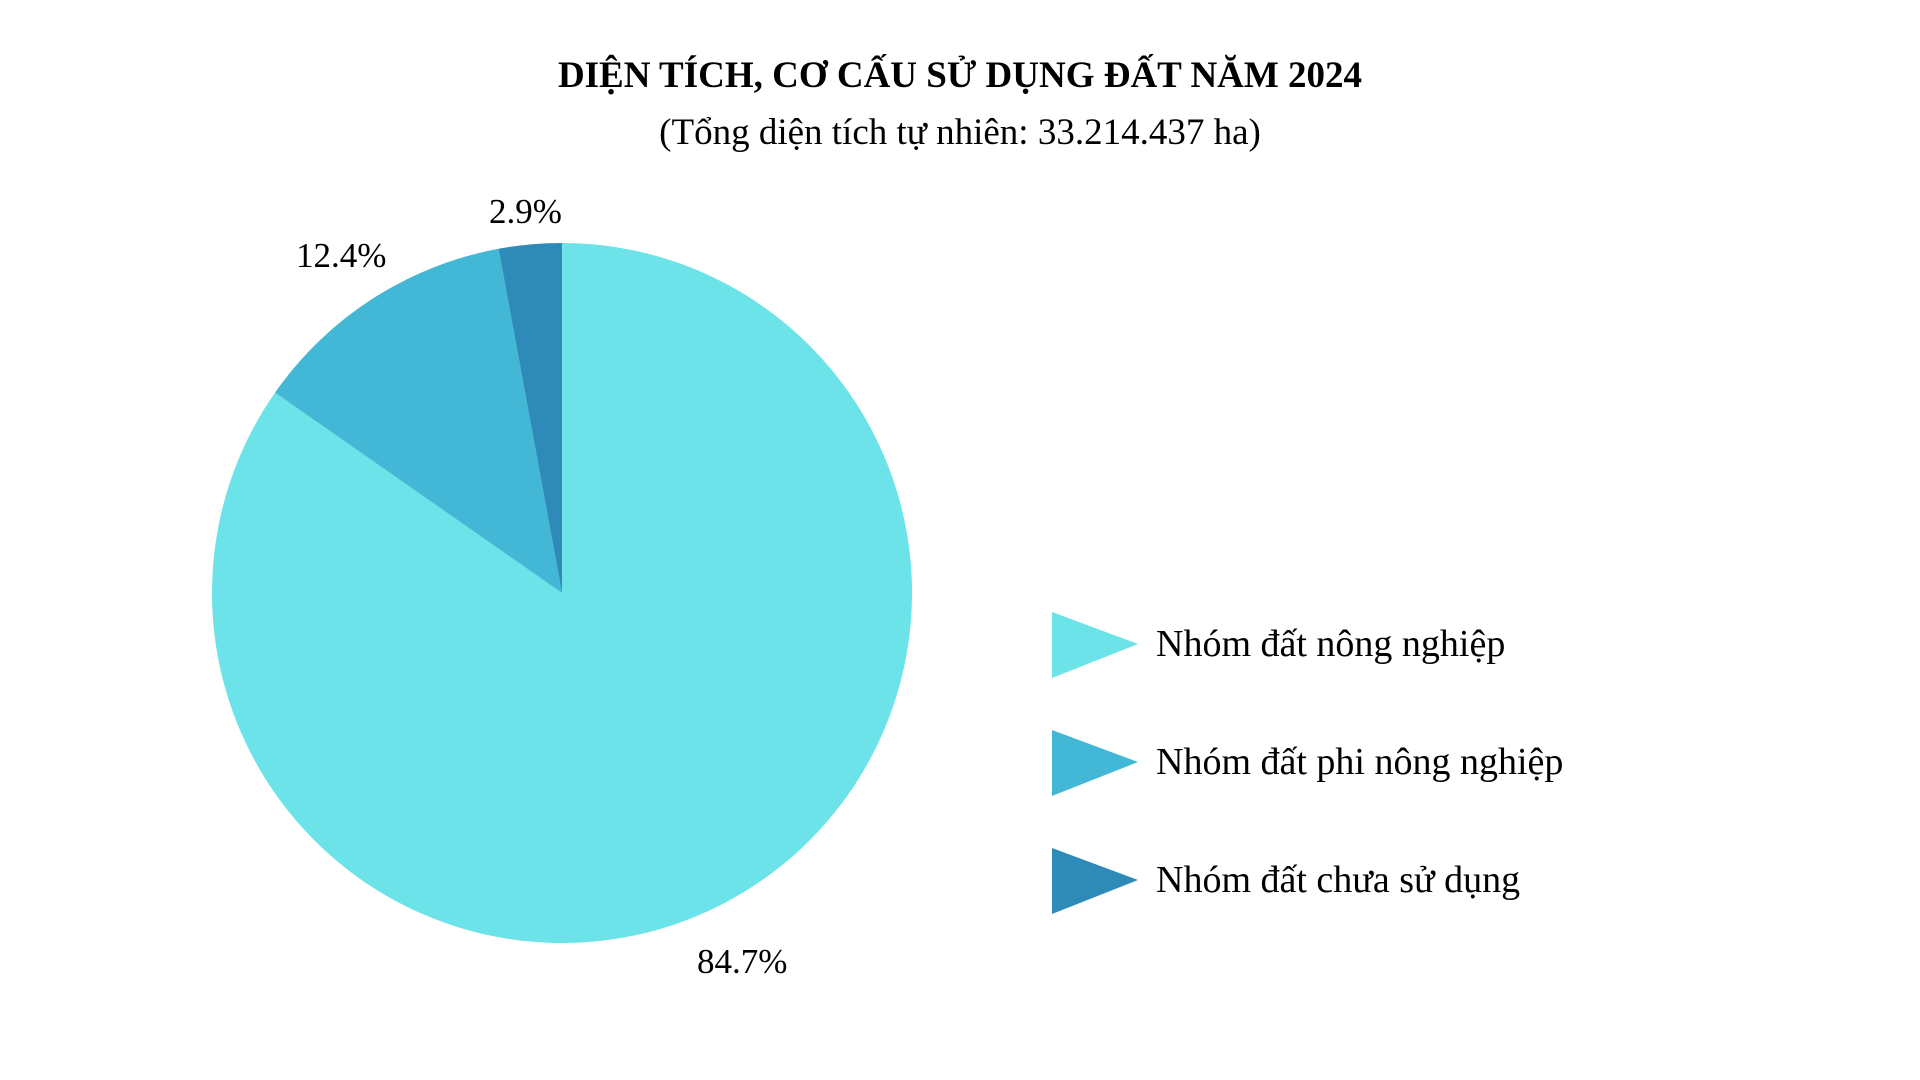 The image size is (1920, 1080). Describe the element at coordinates (1360, 762) in the screenshot. I see `legend-label: Nhóm đất phi nông nghiệp` at that location.